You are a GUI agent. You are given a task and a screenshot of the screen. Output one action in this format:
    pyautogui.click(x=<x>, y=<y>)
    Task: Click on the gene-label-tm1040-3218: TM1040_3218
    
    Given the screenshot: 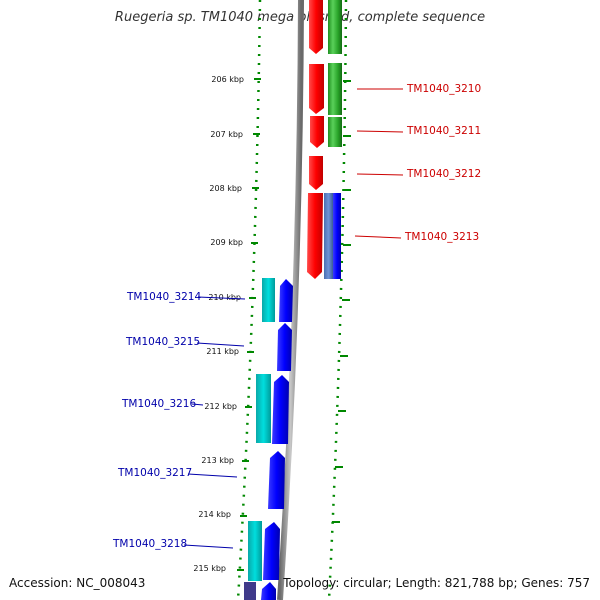 What is the action you would take?
    pyautogui.click(x=149, y=544)
    